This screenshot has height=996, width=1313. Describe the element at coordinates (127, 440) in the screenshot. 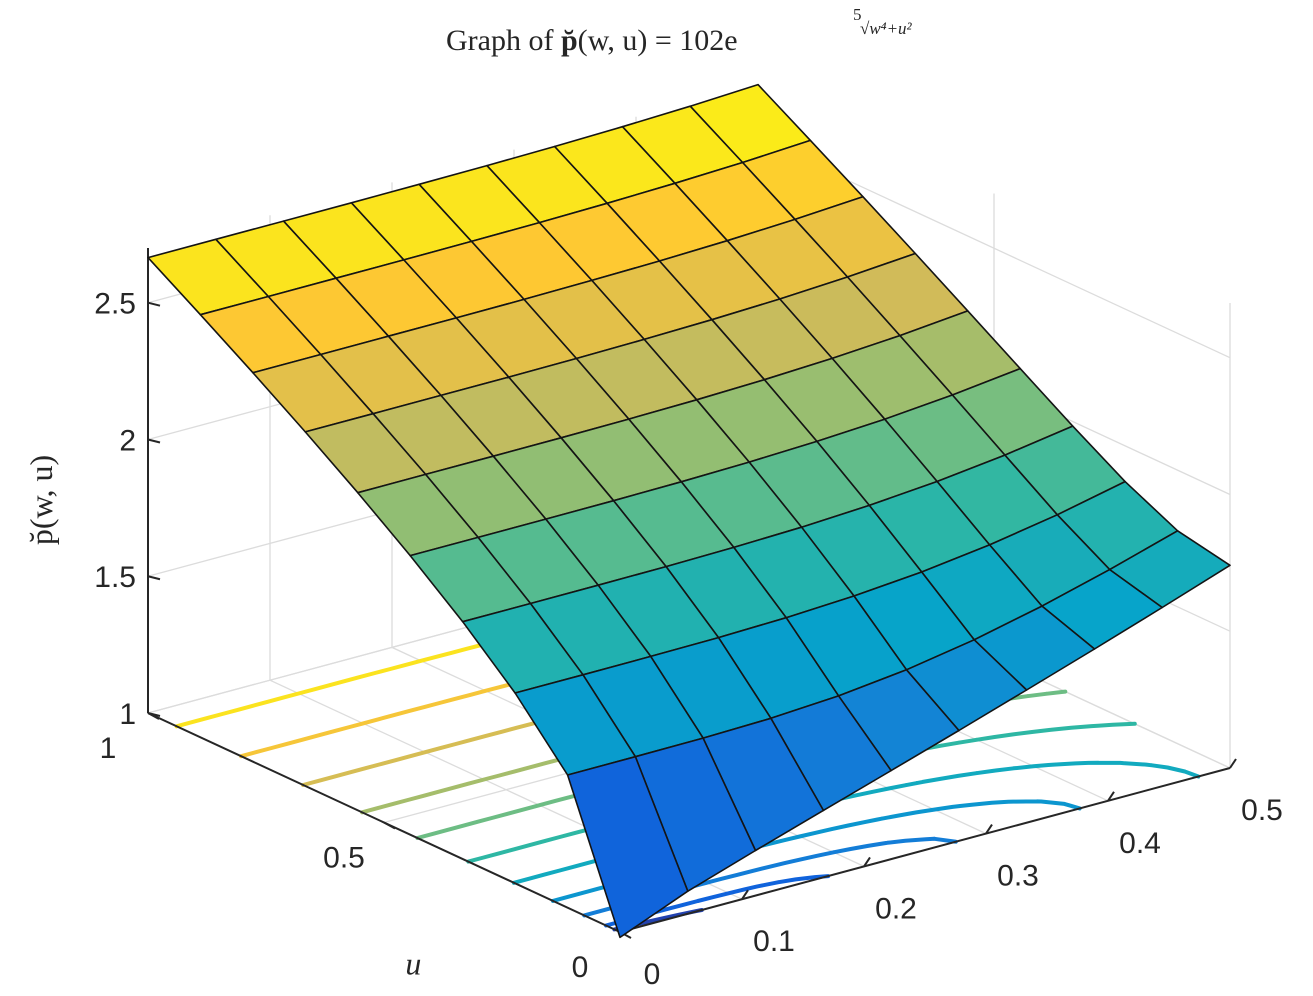

I see `z-tick-label: 2` at that location.